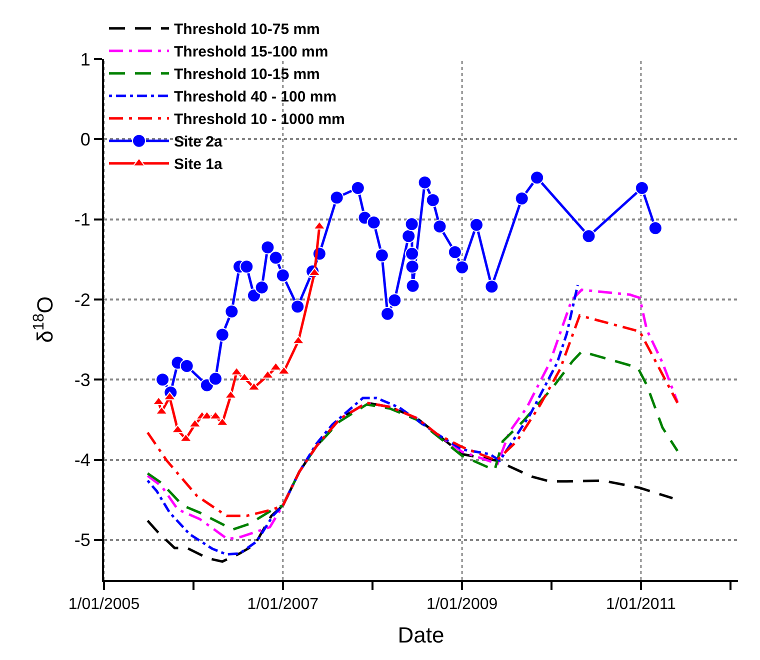  What do you see at coordinates (82, 460) in the screenshot?
I see `y-tick-label: -4` at bounding box center [82, 460].